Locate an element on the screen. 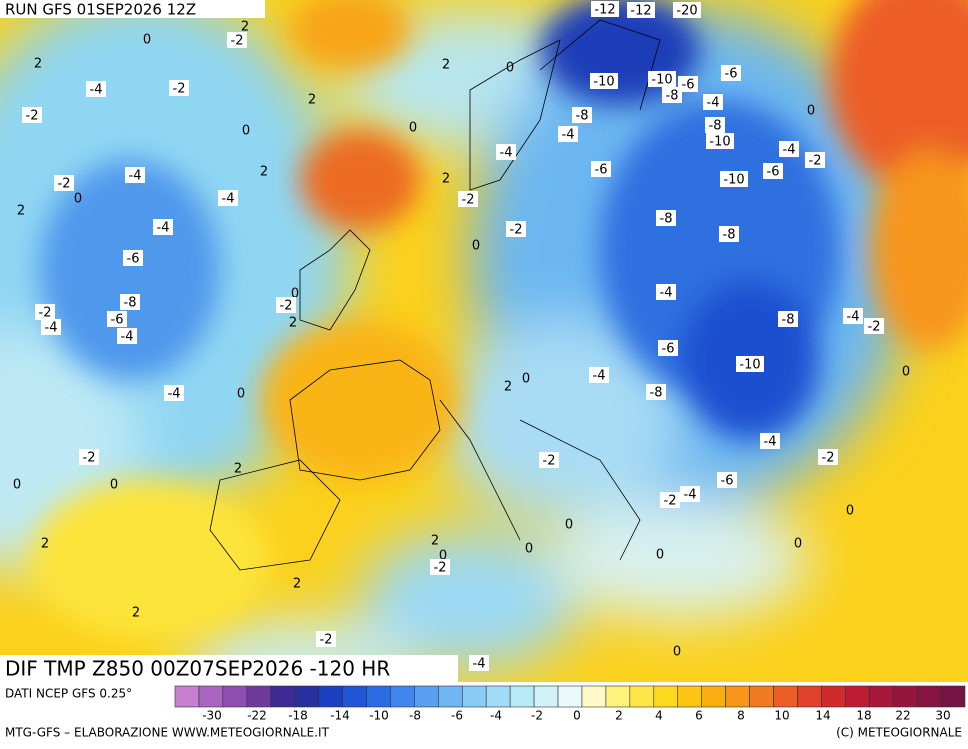  colorbar-tick-label: -30 is located at coordinates (212, 716).